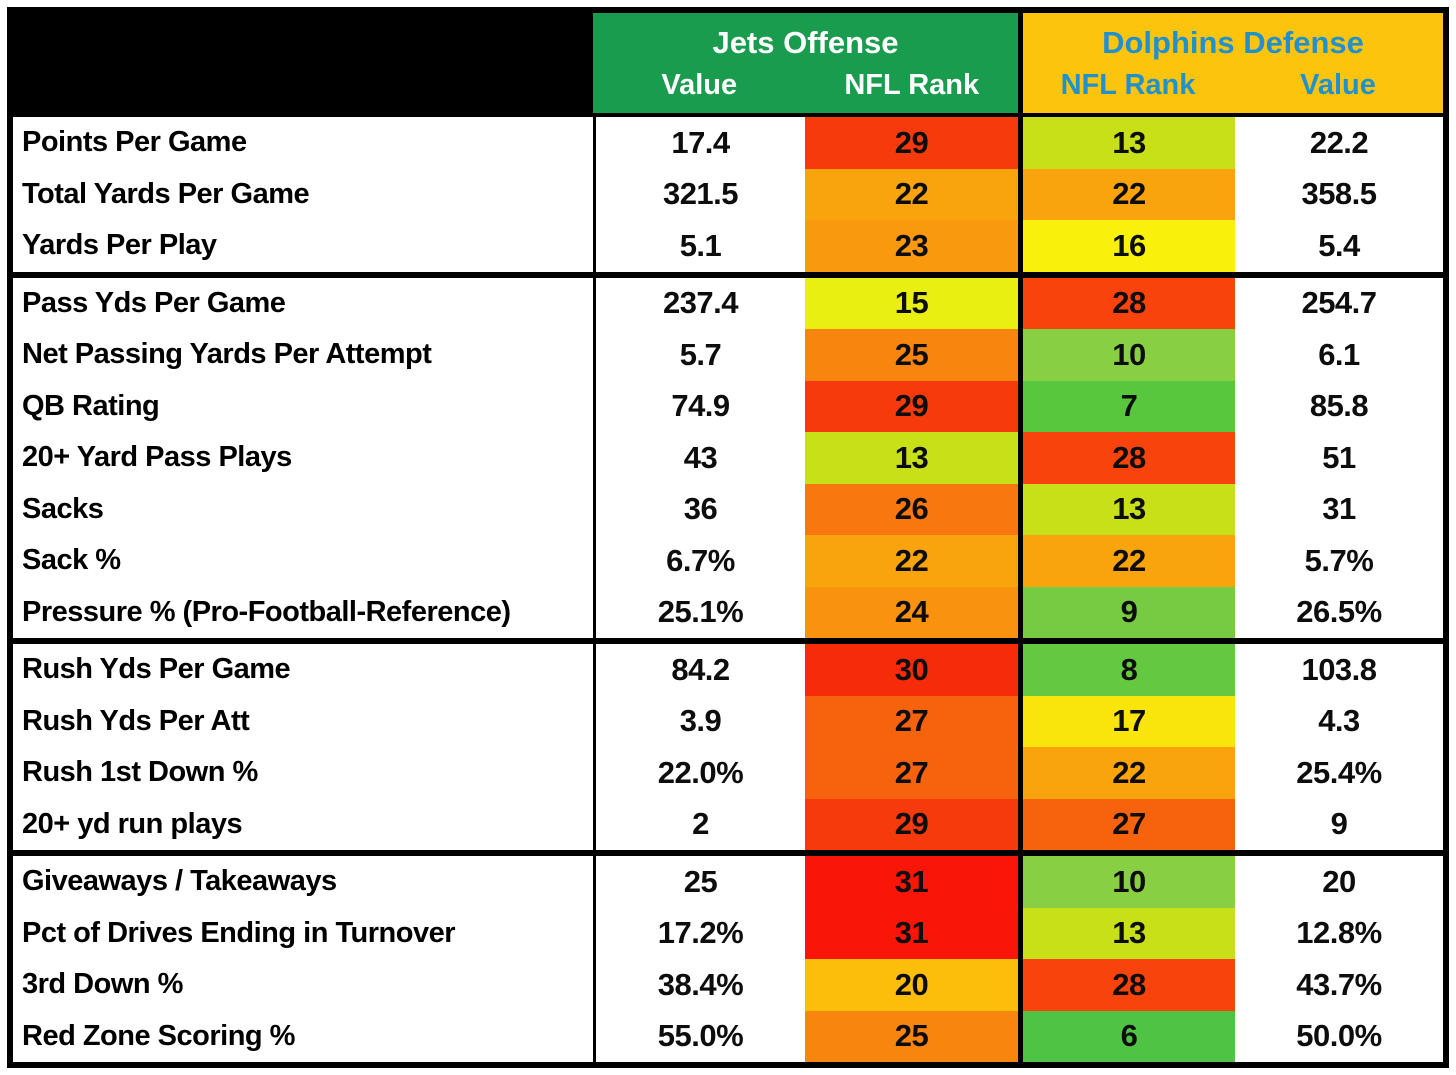 Image resolution: width=1456 pixels, height=1075 pixels. What do you see at coordinates (911, 303) in the screenshot?
I see `jets-rank-cell: 15` at bounding box center [911, 303].